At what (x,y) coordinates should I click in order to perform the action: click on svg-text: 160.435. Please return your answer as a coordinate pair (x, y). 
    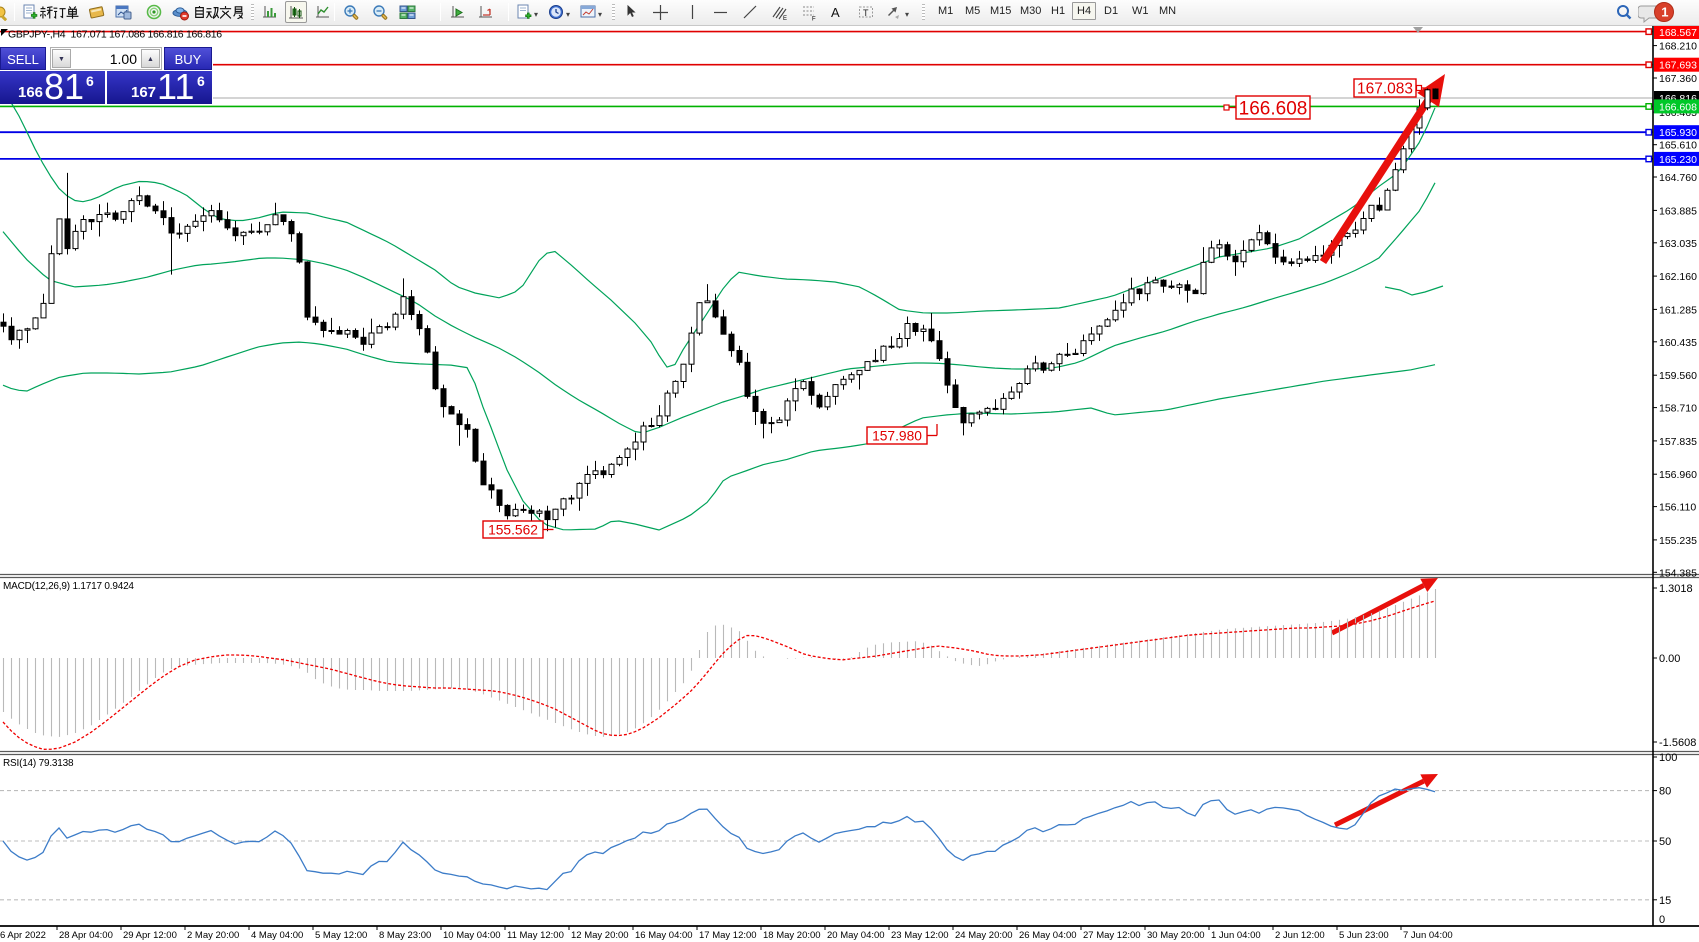
    Looking at the image, I should click on (1678, 343).